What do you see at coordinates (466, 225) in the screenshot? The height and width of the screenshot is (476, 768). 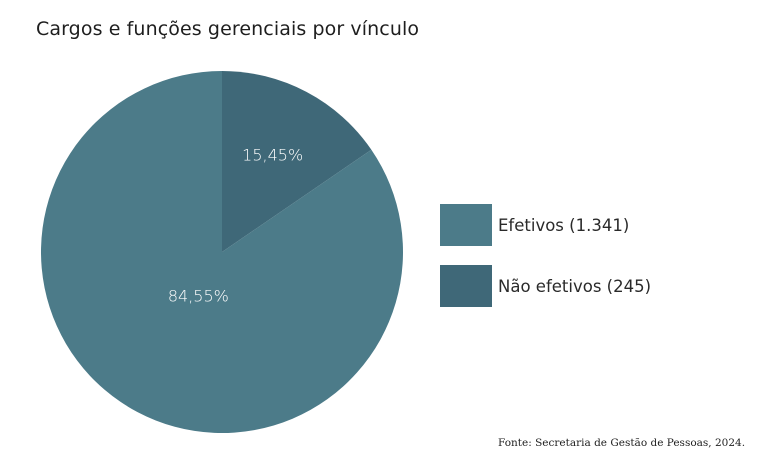 I see `legend-swatch-efetivos` at bounding box center [466, 225].